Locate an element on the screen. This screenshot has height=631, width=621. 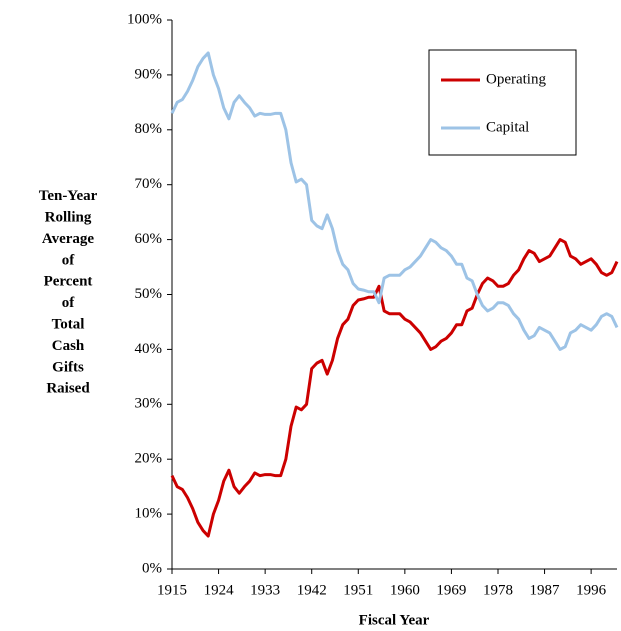
y-tick-label: 20% is located at coordinates (149, 459).